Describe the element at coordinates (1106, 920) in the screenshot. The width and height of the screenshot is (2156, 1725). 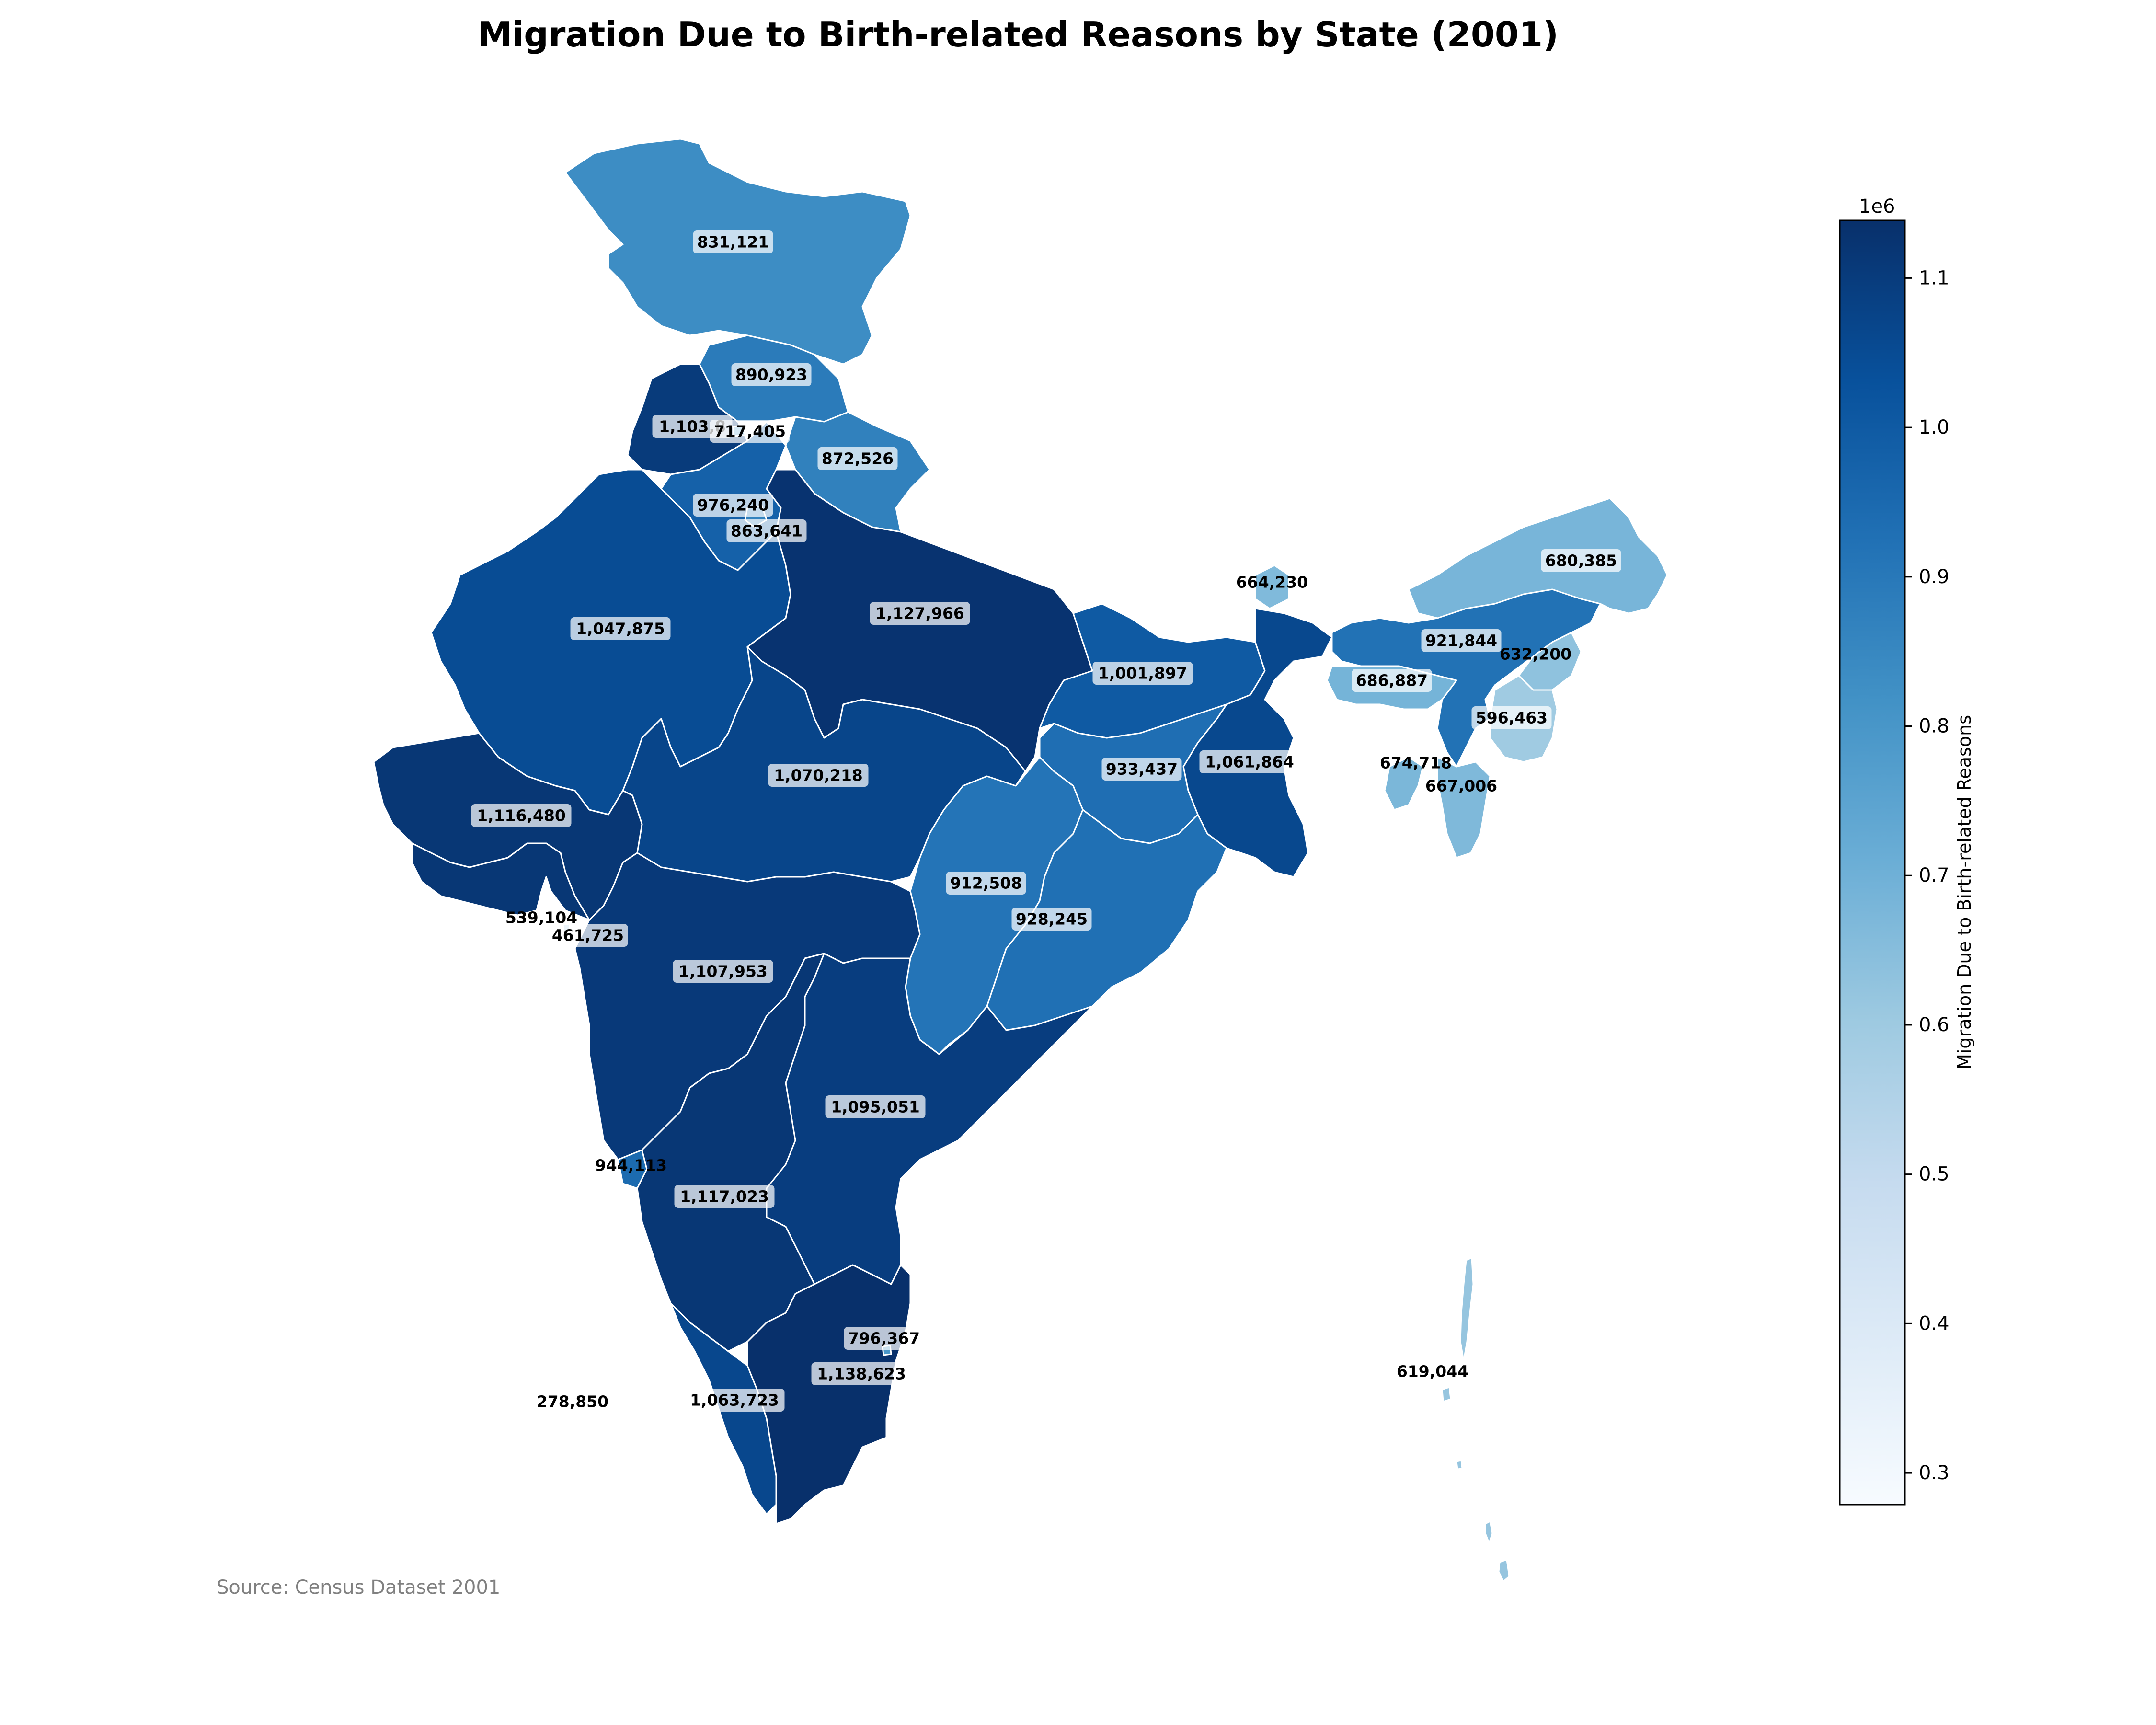
I see `region-odisha` at that location.